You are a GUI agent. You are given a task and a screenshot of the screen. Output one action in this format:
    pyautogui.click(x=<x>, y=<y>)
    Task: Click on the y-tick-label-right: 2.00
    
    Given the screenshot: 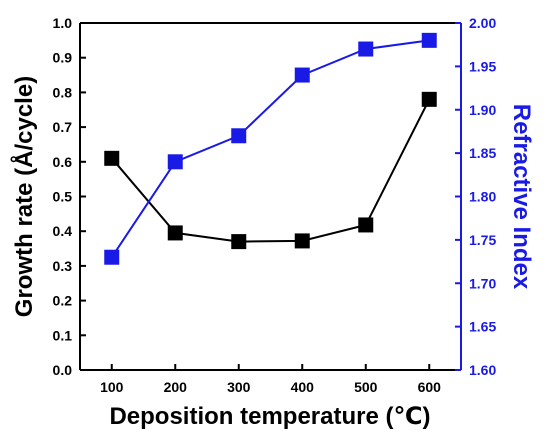 What is the action you would take?
    pyautogui.click(x=482, y=23)
    